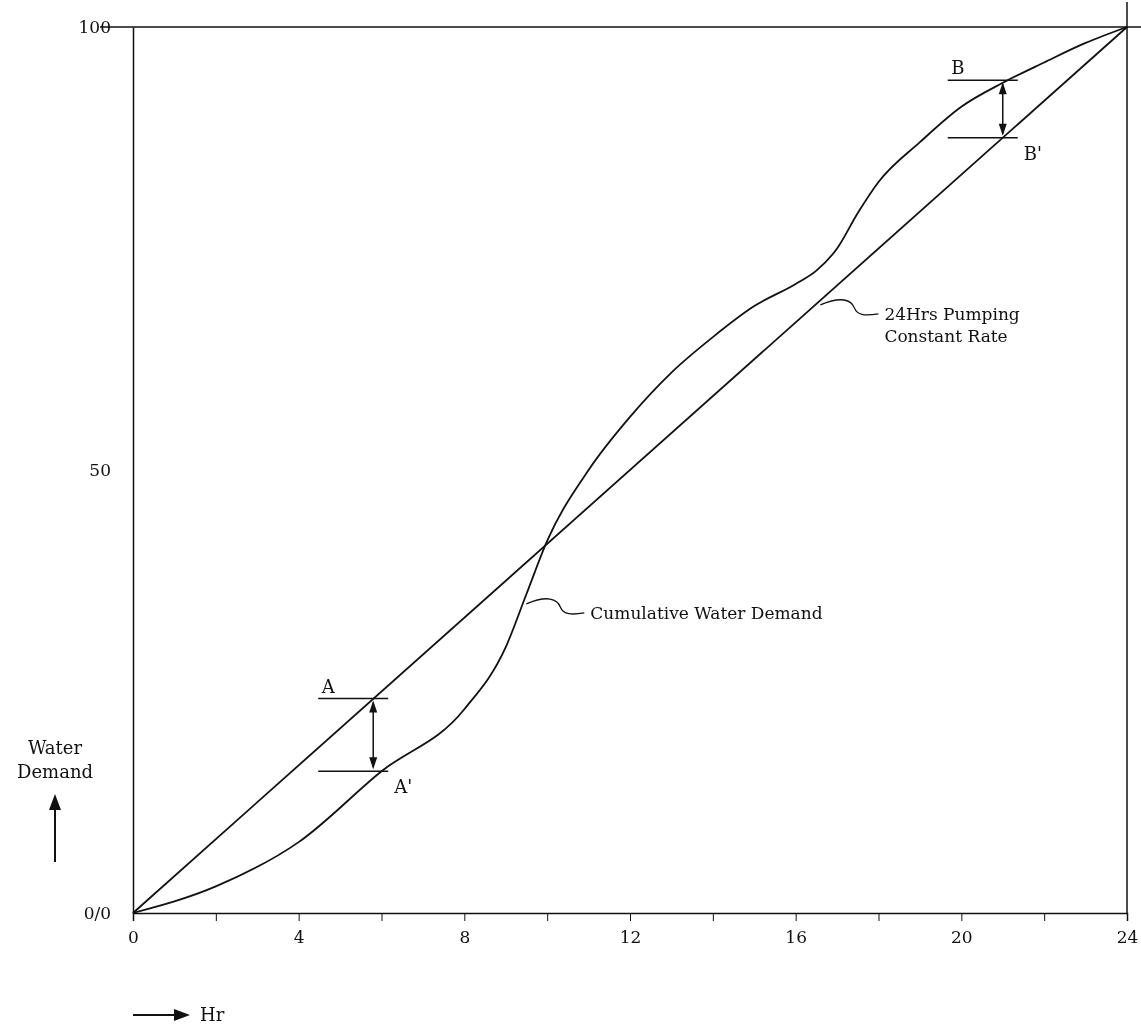  What do you see at coordinates (212, 1014) in the screenshot?
I see `x-axis-title: Hr` at bounding box center [212, 1014].